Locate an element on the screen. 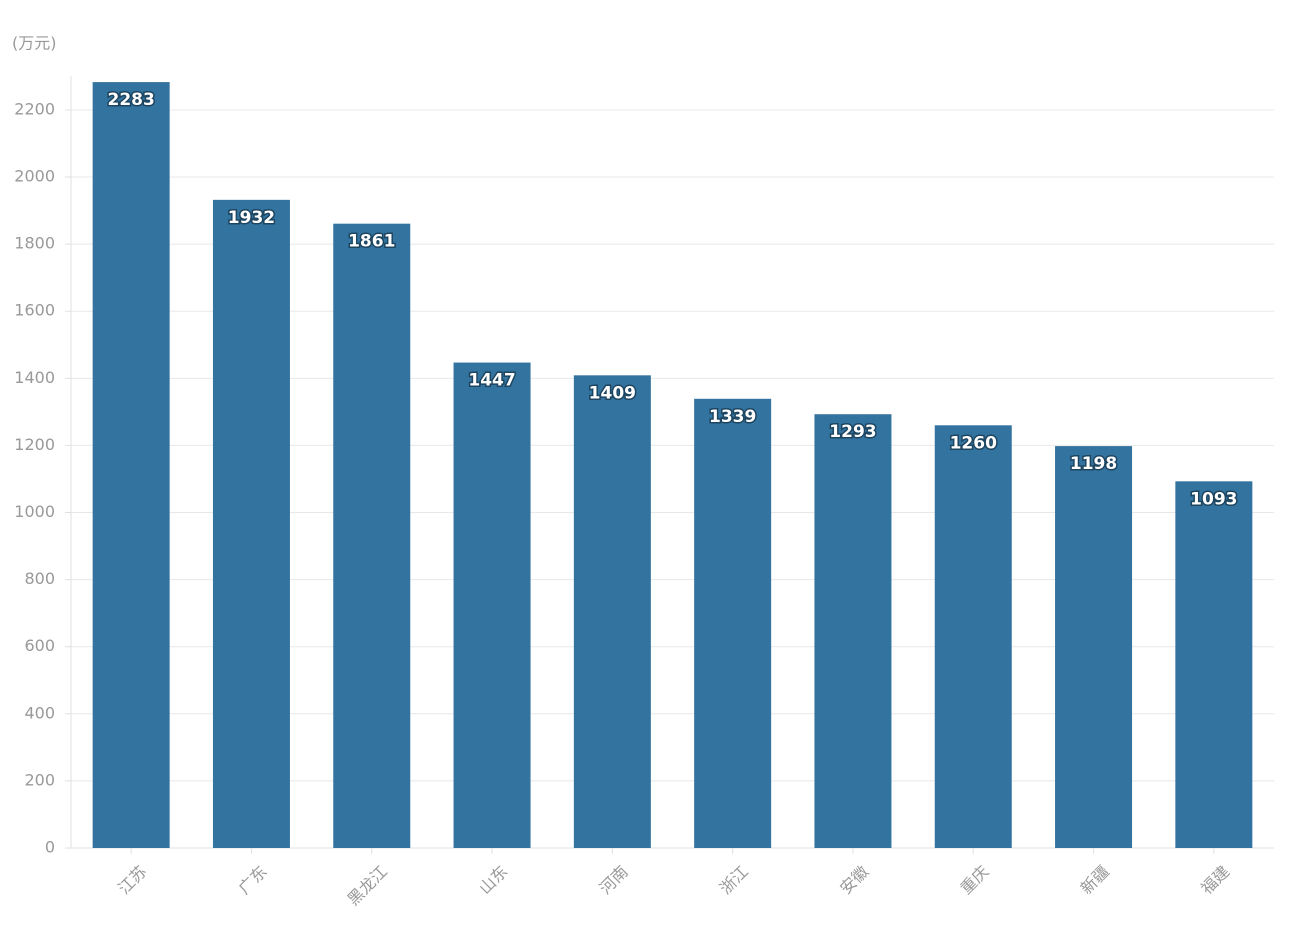 This screenshot has height=939, width=1306. value-label: 1861 is located at coordinates (371, 242).